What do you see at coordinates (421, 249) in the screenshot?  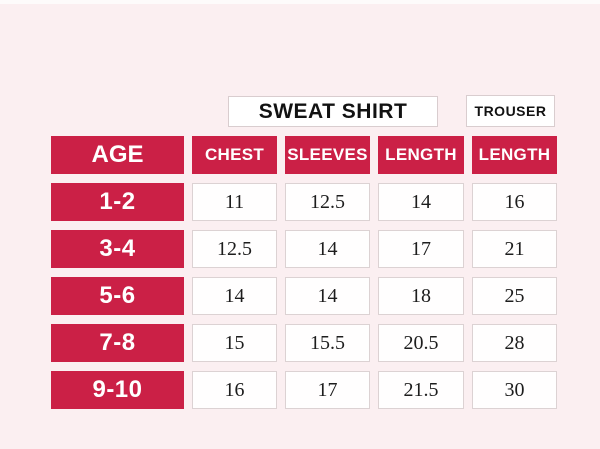 I see `table-cell-length: 17` at bounding box center [421, 249].